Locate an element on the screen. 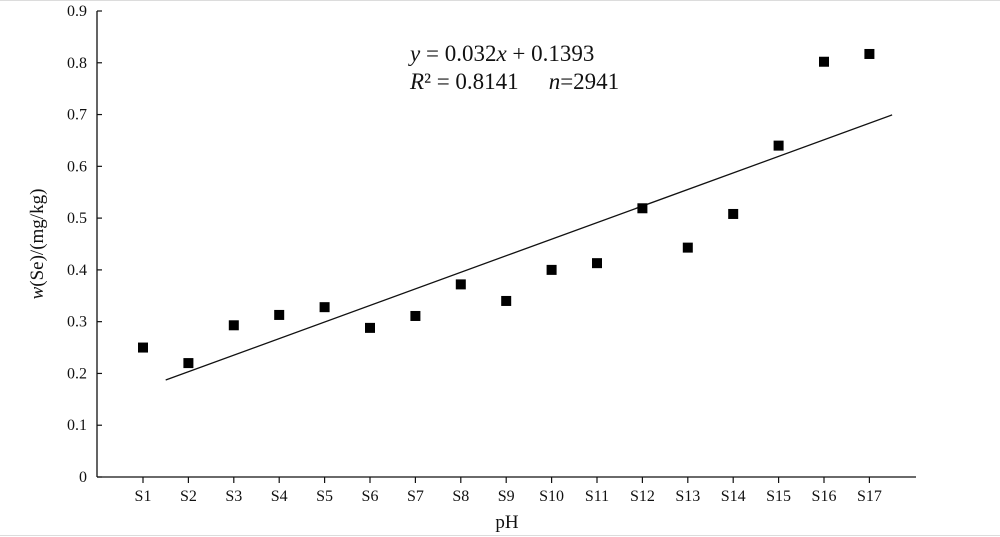 Image resolution: width=1000 pixels, height=537 pixels. regression-annotation: y = 0.032x + 0.1393 R² = 0.8141 n=2941 is located at coordinates (513, 67).